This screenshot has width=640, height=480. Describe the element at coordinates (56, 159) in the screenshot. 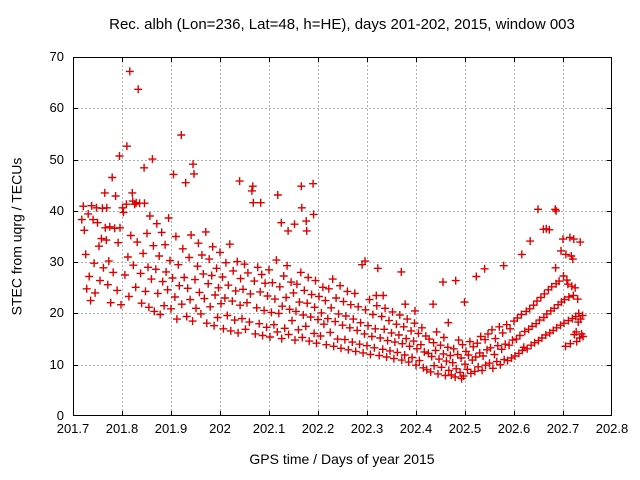

I see `y-tick-label: 50` at that location.